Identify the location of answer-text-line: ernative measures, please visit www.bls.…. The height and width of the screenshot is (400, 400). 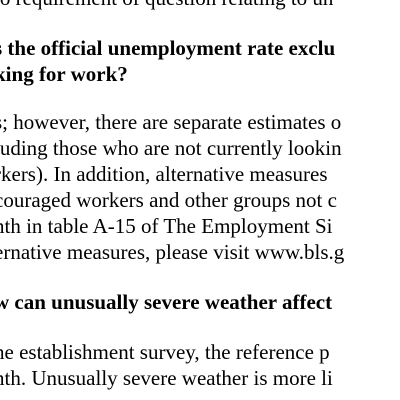
(172, 252).